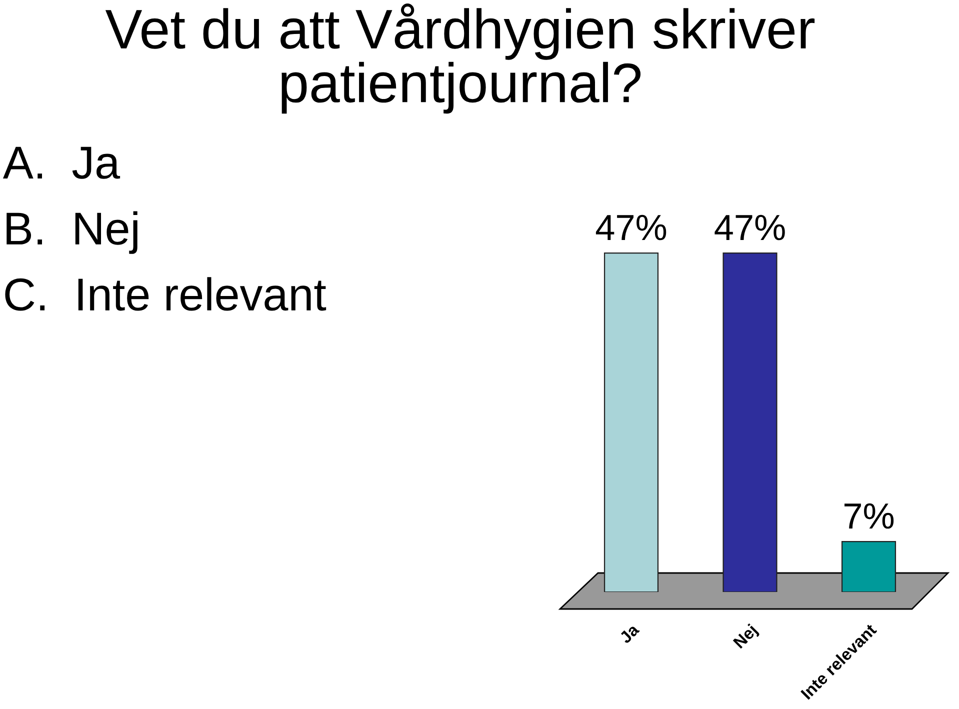 Image resolution: width=959 pixels, height=709 pixels. I want to click on text: C. Inte relevant, so click(165, 294).